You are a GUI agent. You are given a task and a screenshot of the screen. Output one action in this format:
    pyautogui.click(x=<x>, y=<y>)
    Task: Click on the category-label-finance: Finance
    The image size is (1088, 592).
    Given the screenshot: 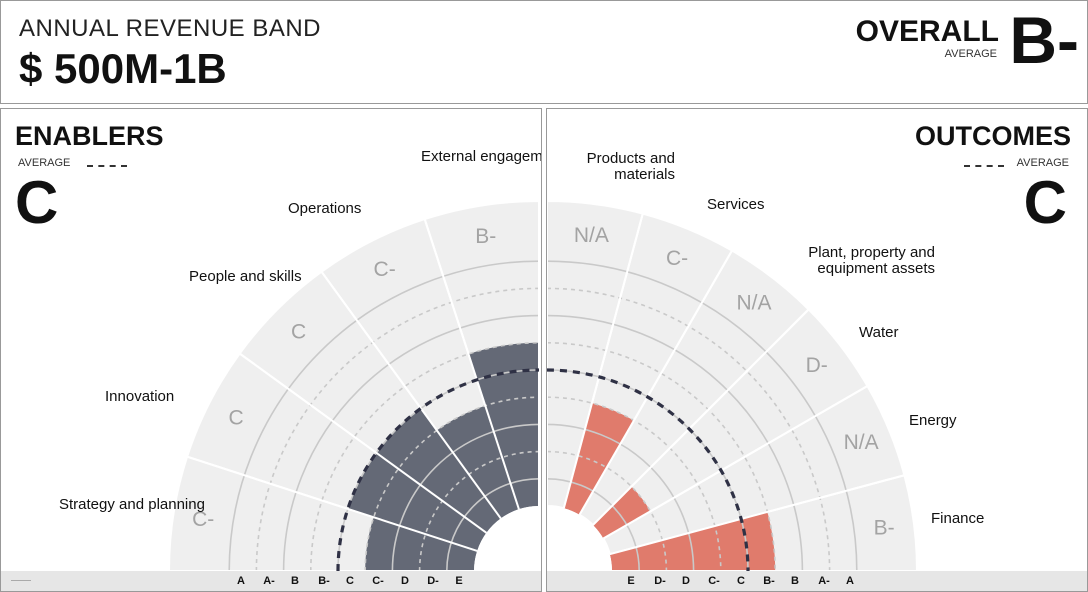 What is the action you would take?
    pyautogui.click(x=958, y=518)
    